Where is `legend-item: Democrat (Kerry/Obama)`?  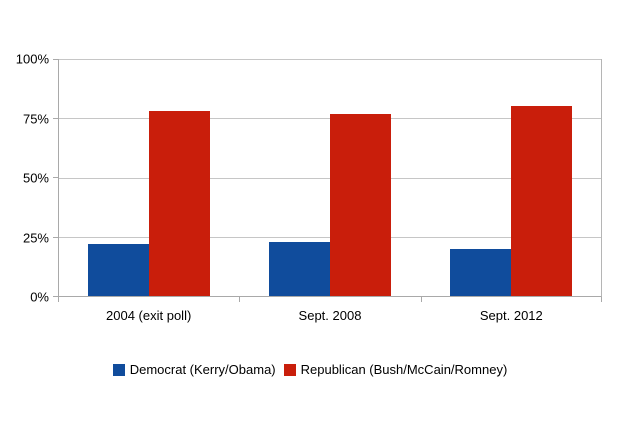 legend-item: Democrat (Kerry/Obama) is located at coordinates (194, 369).